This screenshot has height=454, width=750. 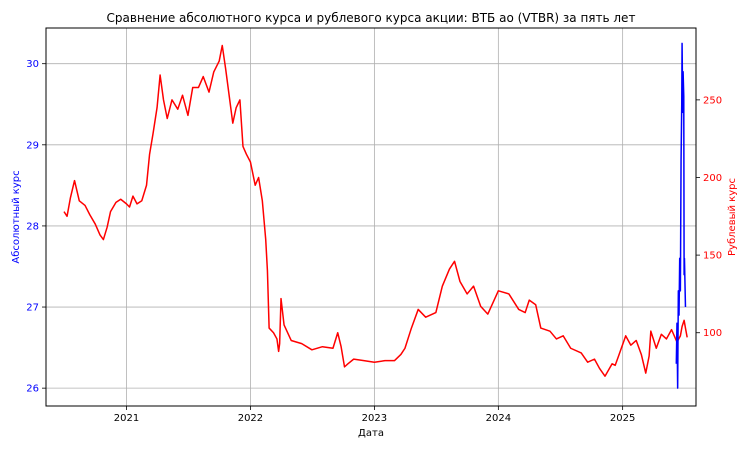 What do you see at coordinates (126, 418) in the screenshot?
I see `x-tick-label: 2021` at bounding box center [126, 418].